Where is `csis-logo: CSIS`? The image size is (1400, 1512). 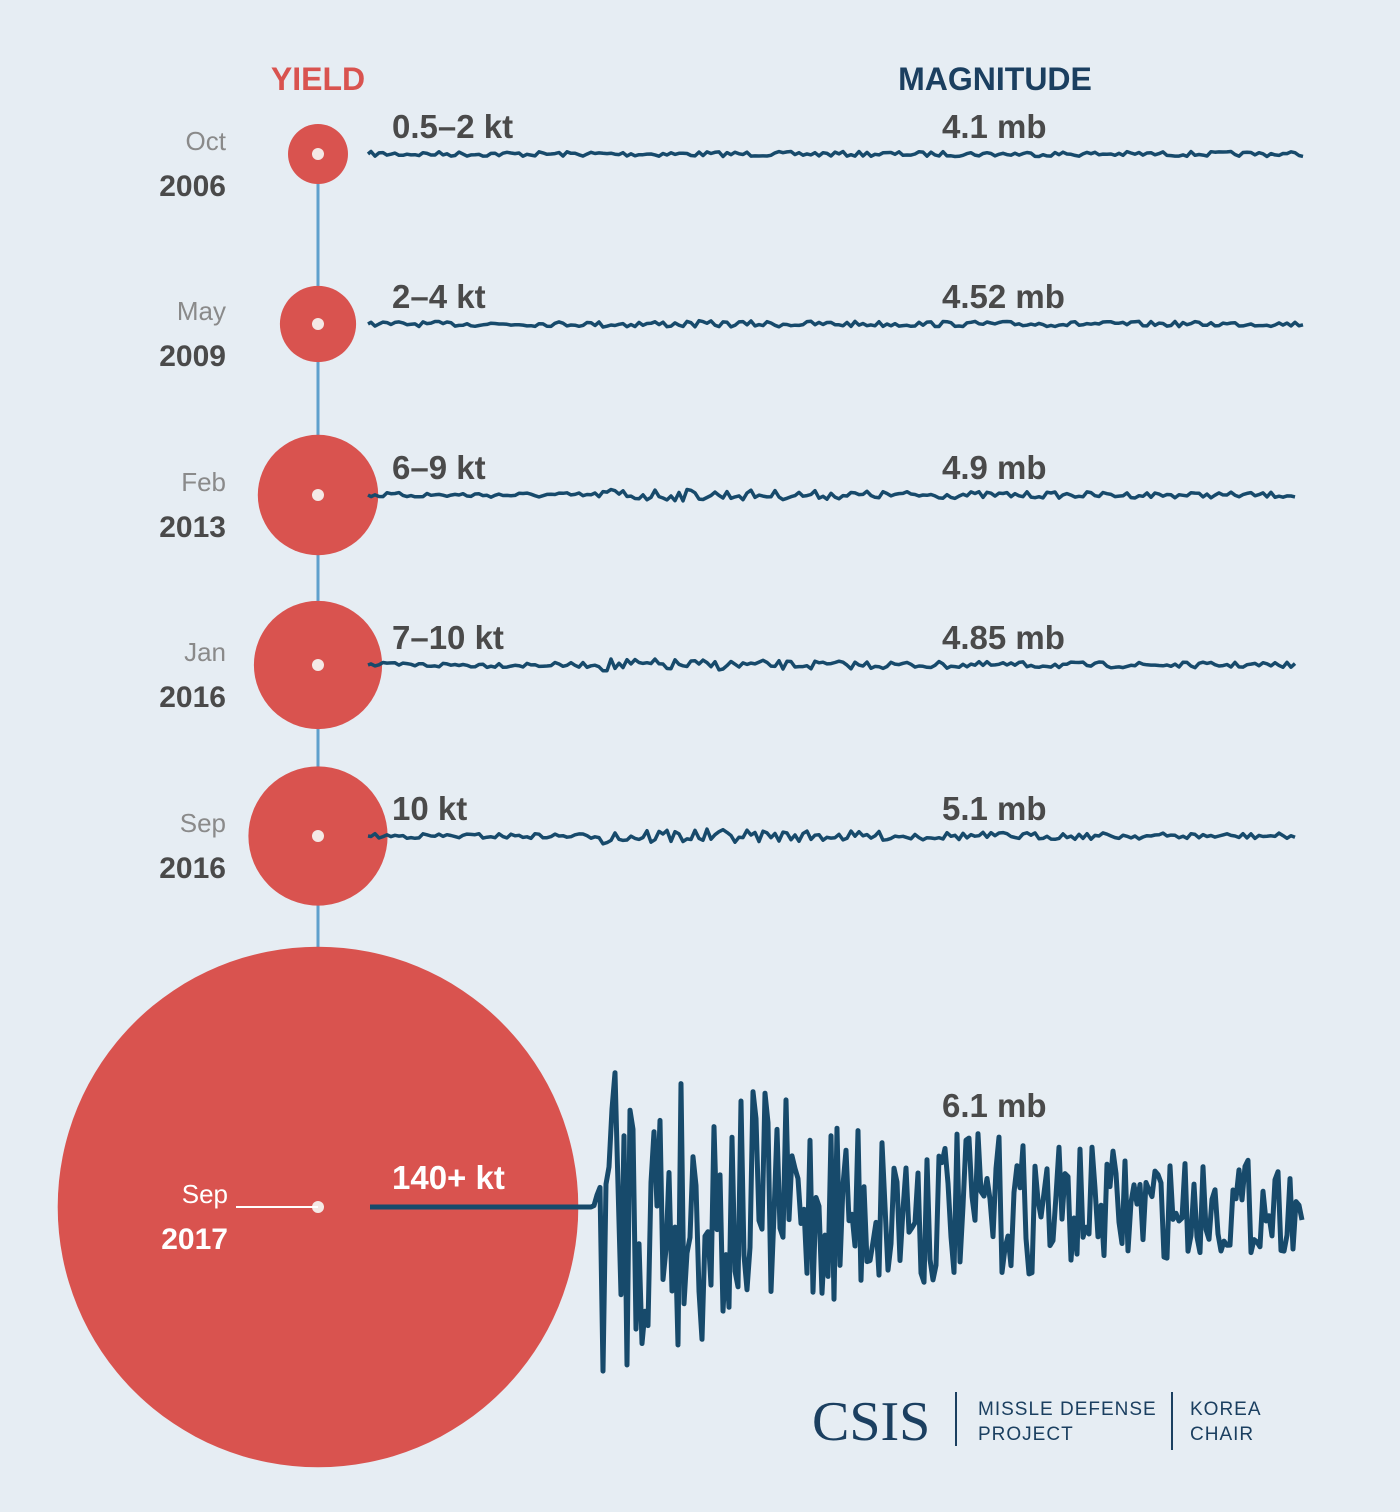 csis-logo: CSIS is located at coordinates (871, 1422).